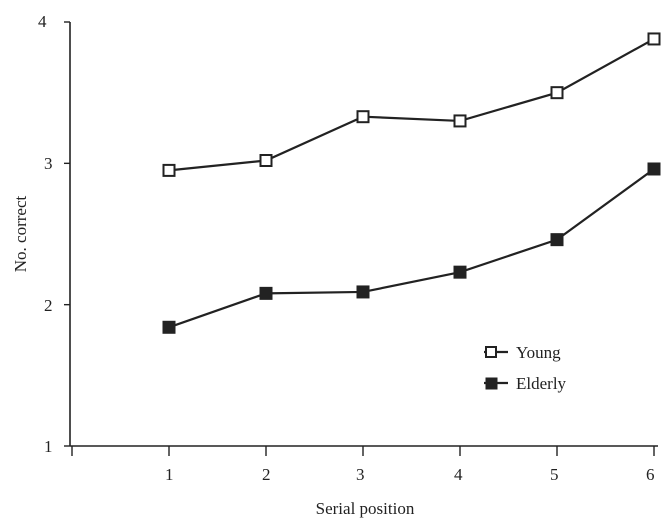 The image size is (662, 519). Describe the element at coordinates (554, 474) in the screenshot. I see `x-tick-label-5: 5` at that location.